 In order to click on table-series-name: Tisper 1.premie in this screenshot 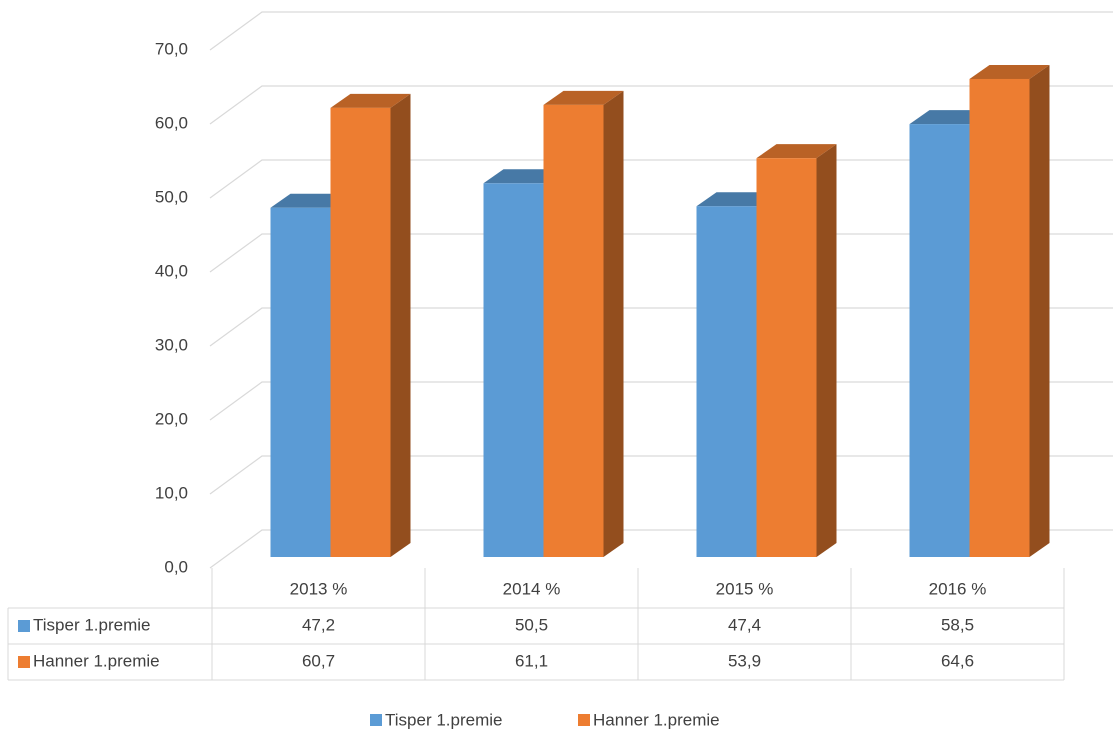, I will do `click(91, 624)`.